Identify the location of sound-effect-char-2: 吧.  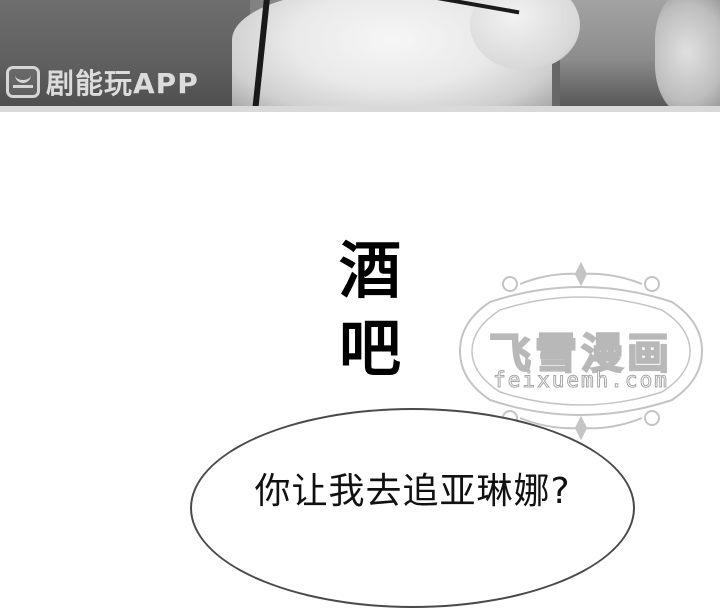
(369, 348).